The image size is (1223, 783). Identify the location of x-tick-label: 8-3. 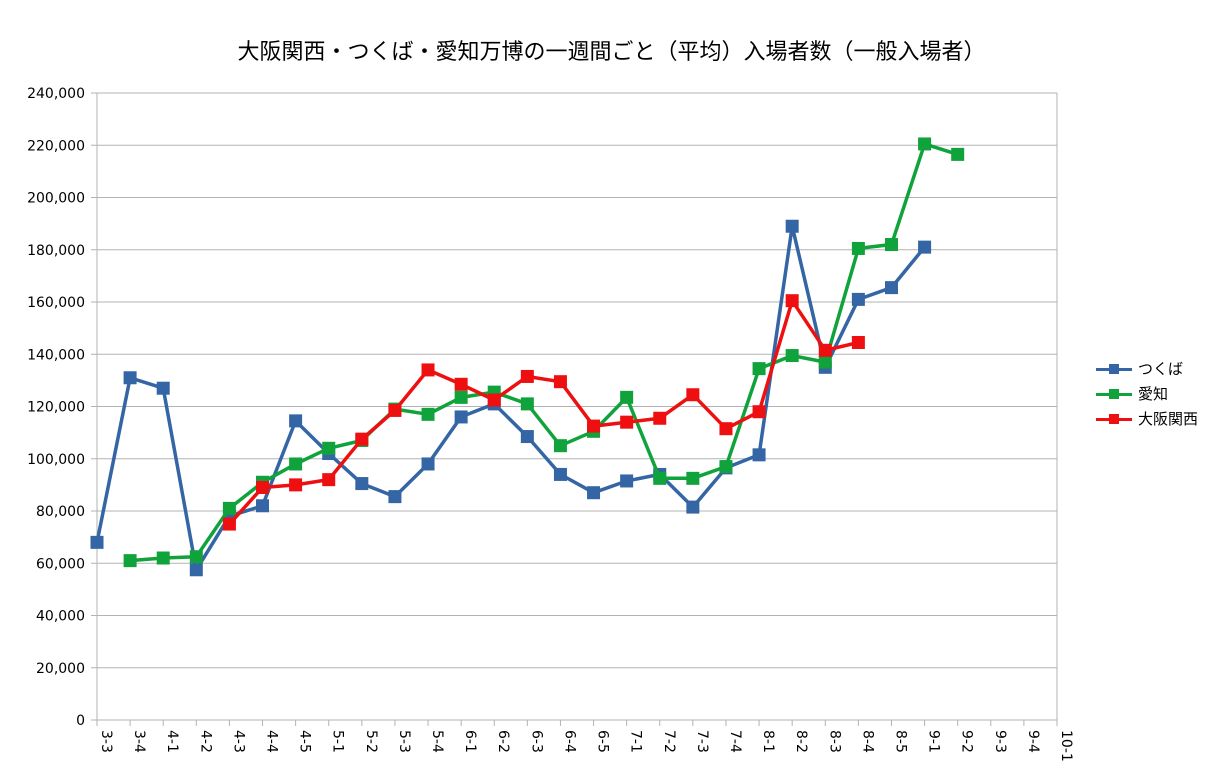
(834, 741).